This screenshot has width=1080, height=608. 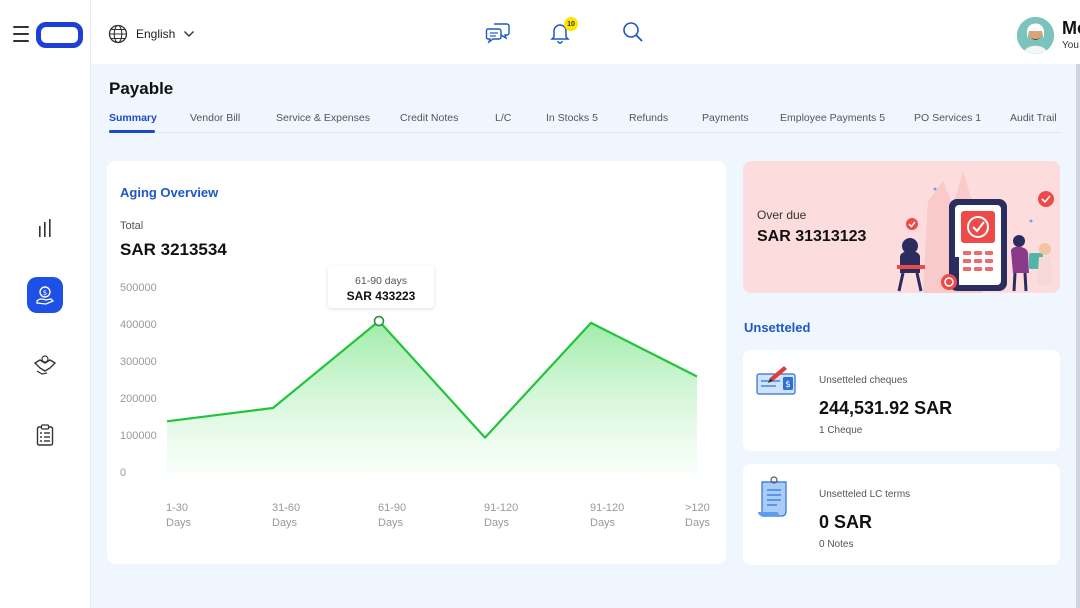 I want to click on handshake-icon, so click(x=45, y=365).